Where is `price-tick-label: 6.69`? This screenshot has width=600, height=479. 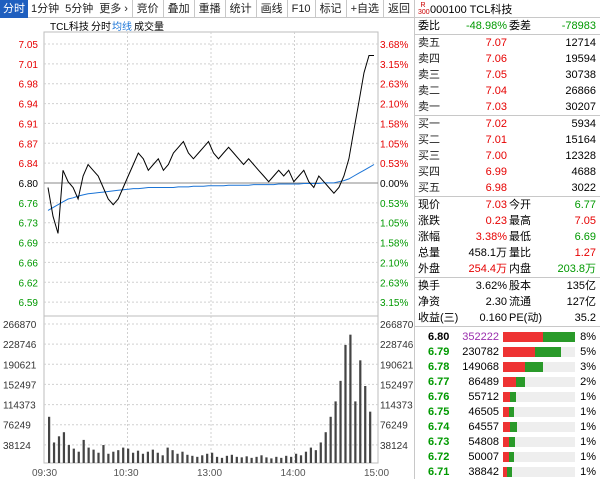
price-tick-label: 6.69 is located at coordinates (29, 244).